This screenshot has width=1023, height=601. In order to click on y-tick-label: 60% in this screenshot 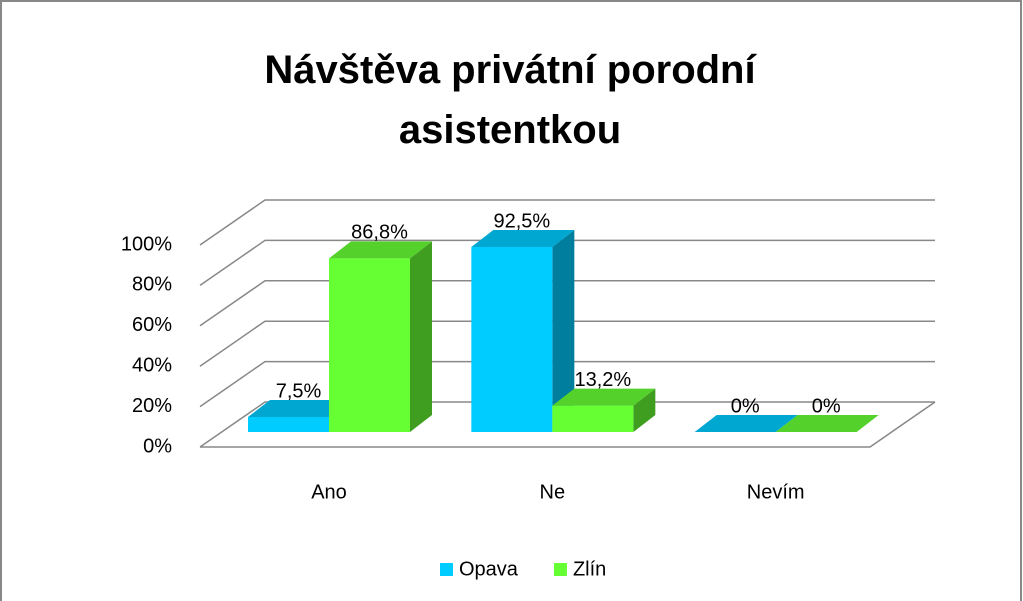, I will do `click(152, 325)`.